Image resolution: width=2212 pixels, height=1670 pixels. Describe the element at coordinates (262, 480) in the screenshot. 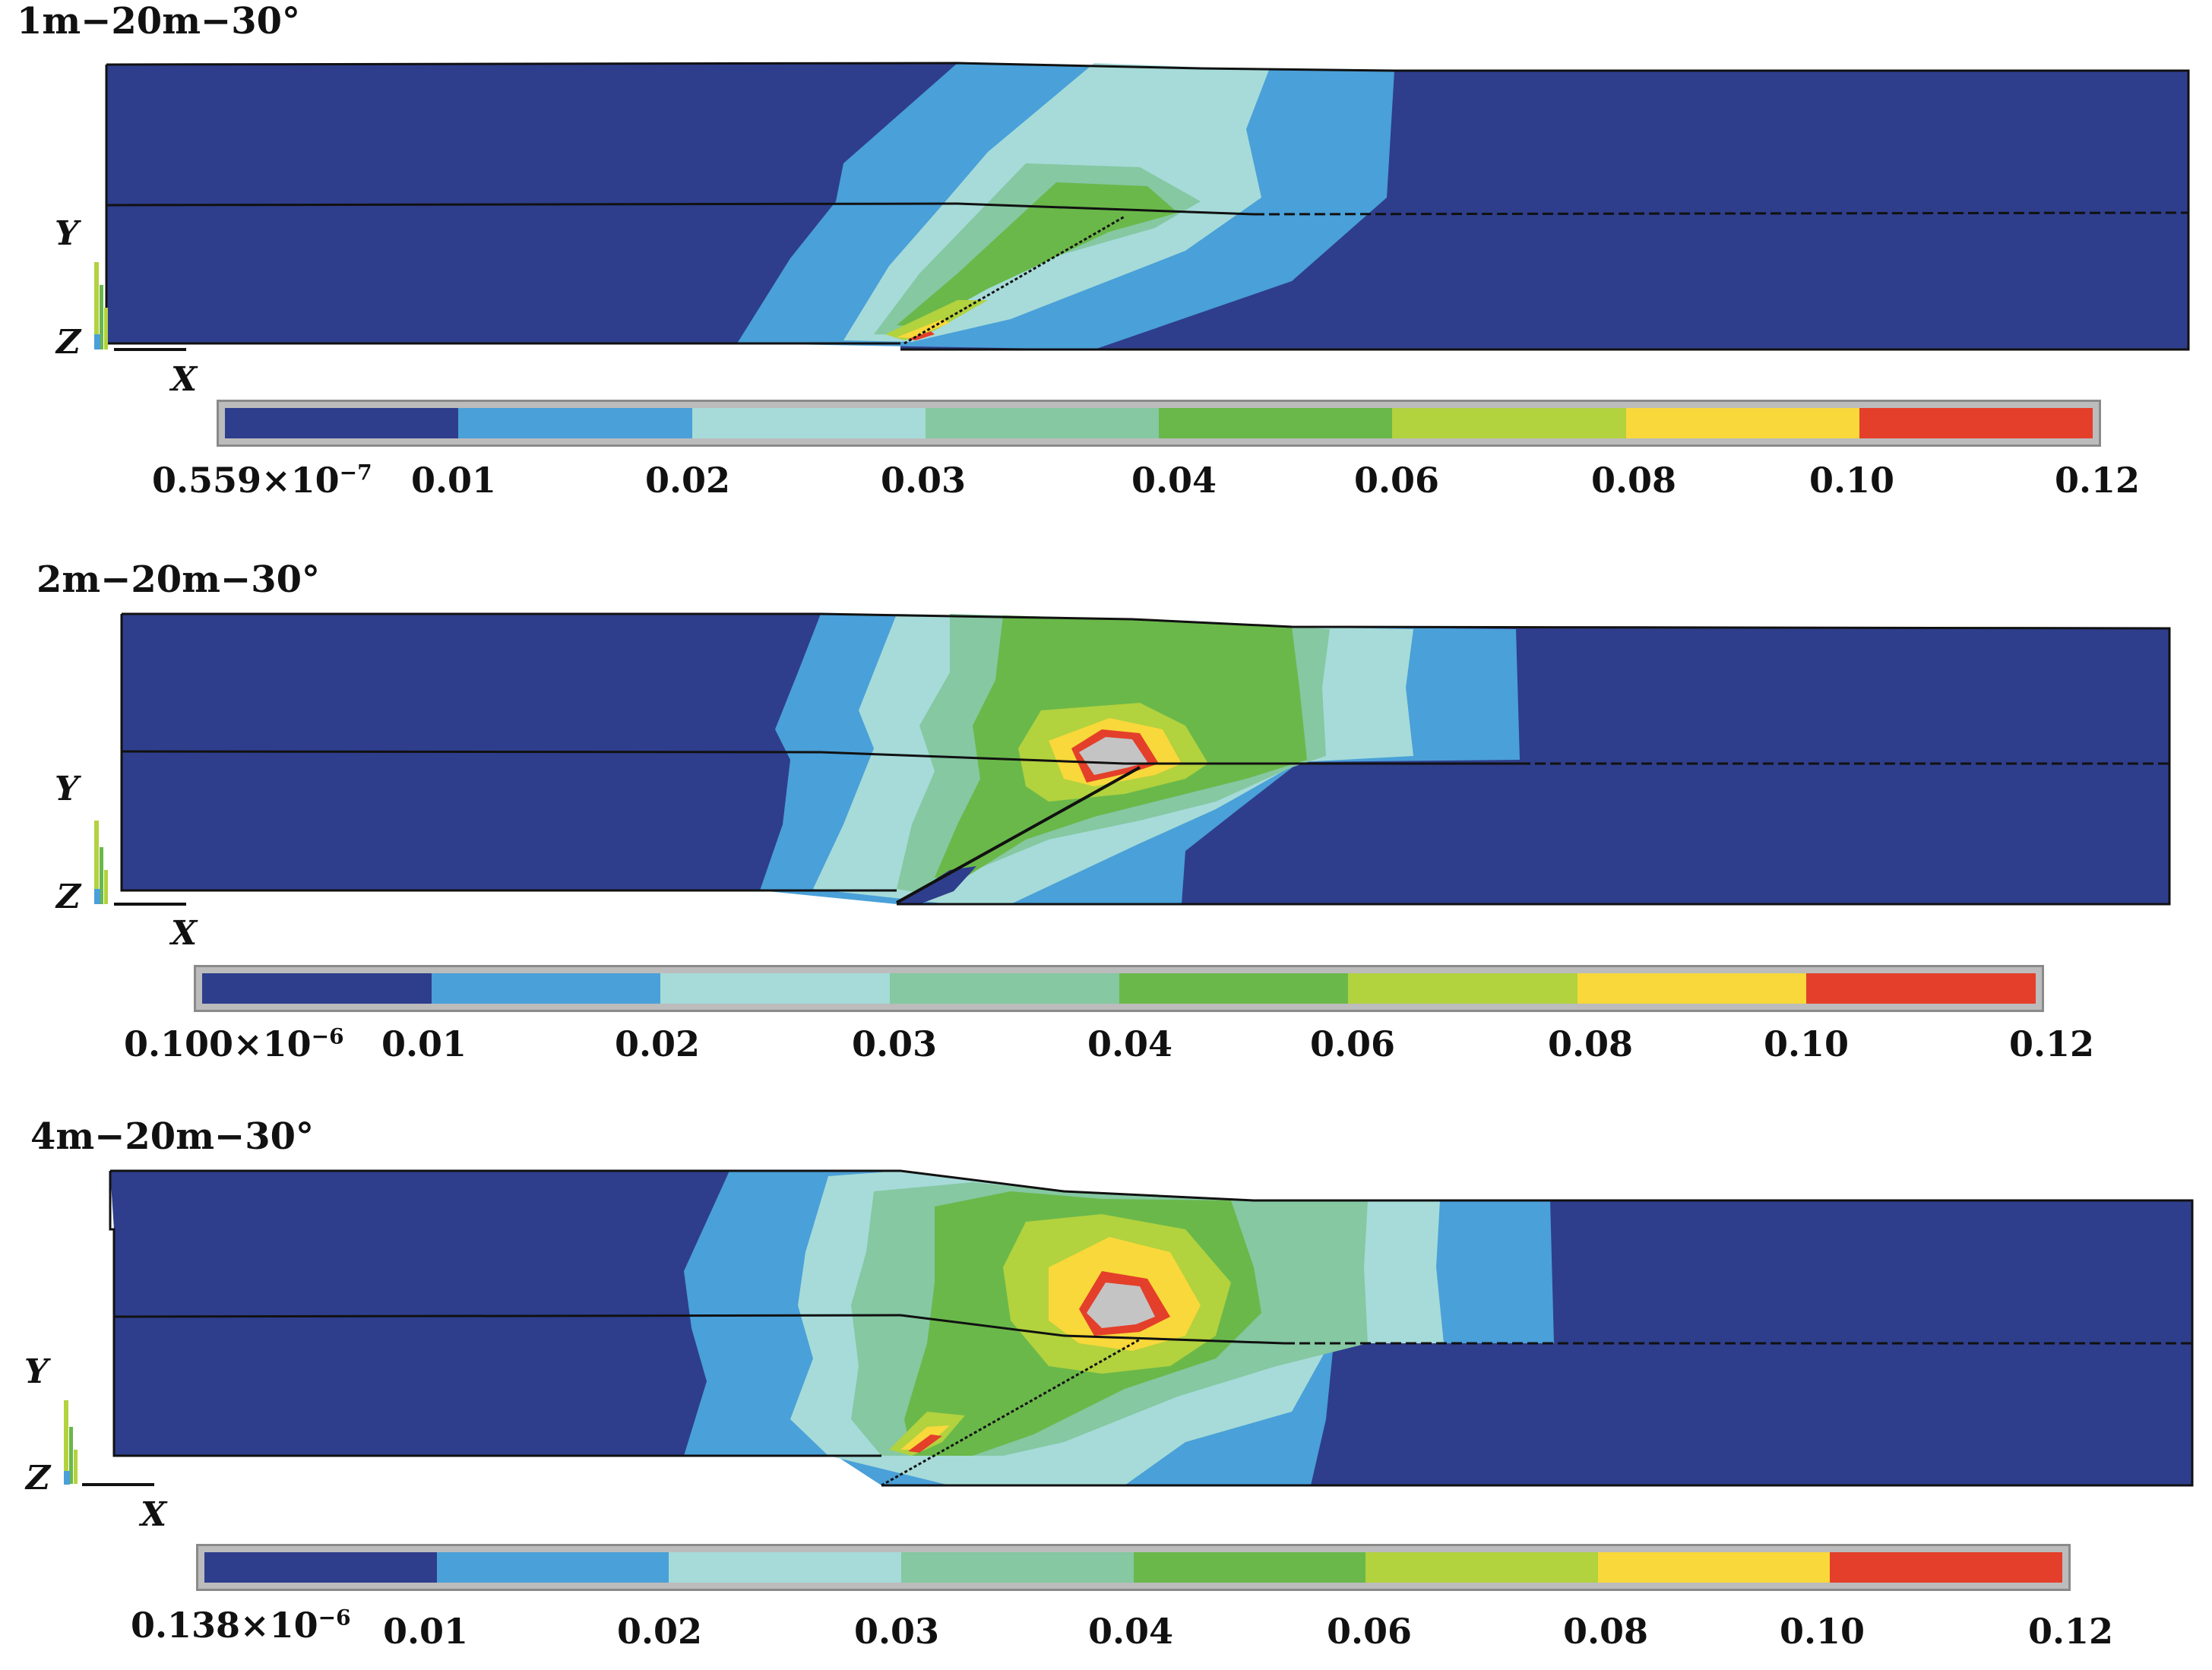

I see `legend-min-label: 0.559×10−7` at that location.